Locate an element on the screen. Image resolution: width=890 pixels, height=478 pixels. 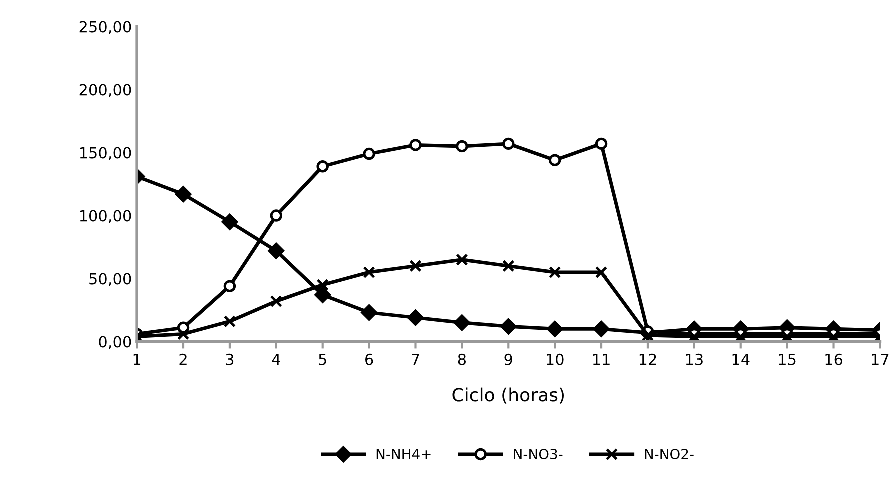
x-tick-label: 4 is located at coordinates (276, 360).